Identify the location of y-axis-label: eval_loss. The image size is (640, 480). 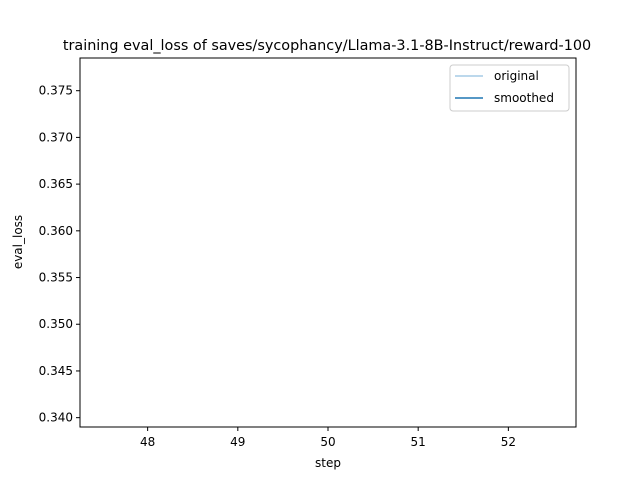
(18, 242).